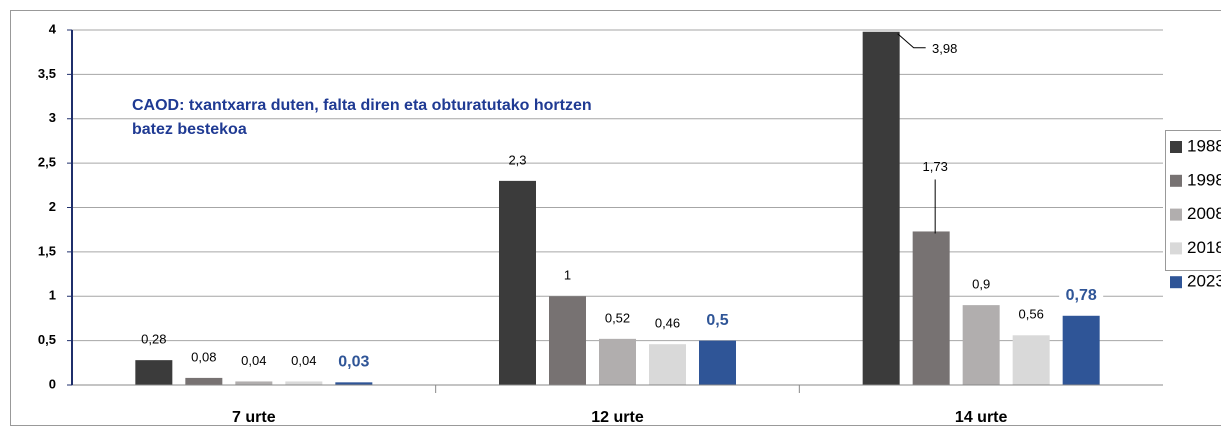  Describe the element at coordinates (567, 275) in the screenshot. I see `data-label: 1` at that location.